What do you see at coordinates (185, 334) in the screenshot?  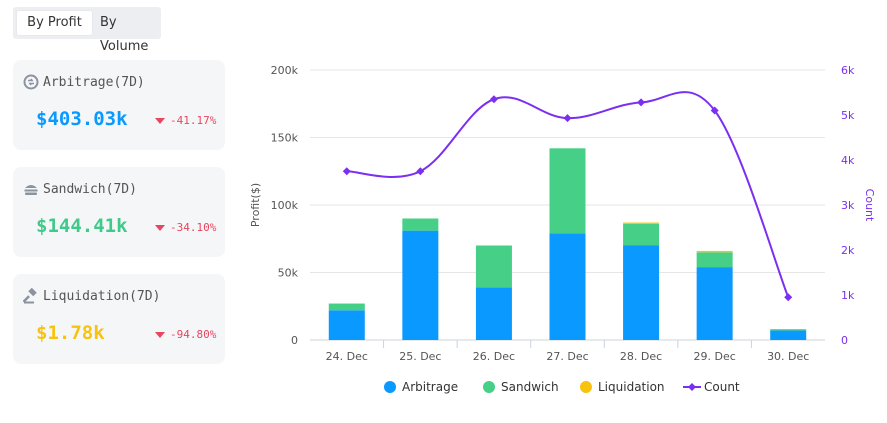 I see `liquidation-change: -94.80%` at bounding box center [185, 334].